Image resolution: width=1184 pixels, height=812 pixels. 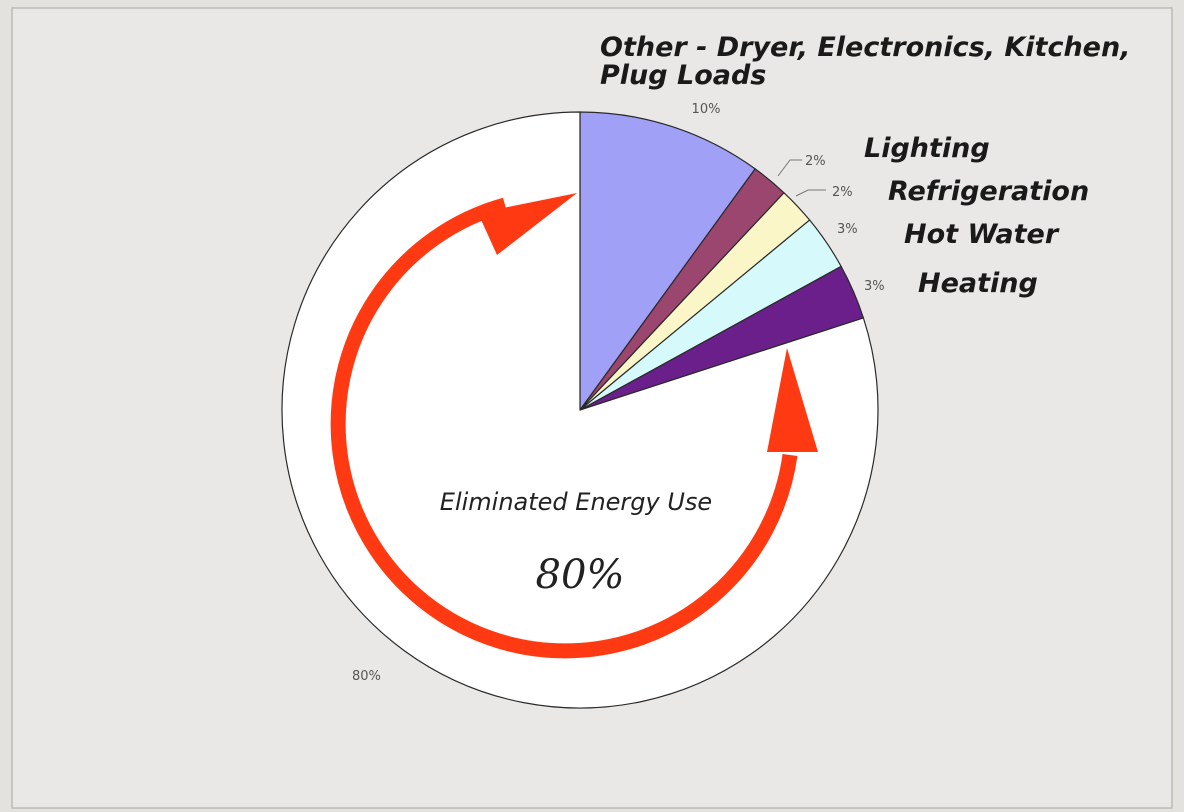 What do you see at coordinates (576, 502) in the screenshot?
I see `center-caption: Eliminated Energy Use` at bounding box center [576, 502].